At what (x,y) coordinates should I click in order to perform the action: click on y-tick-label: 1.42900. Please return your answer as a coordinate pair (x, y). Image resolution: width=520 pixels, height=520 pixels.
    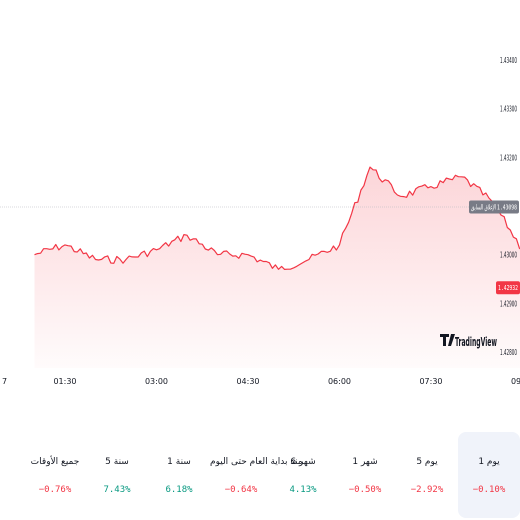
    Looking at the image, I should click on (508, 303).